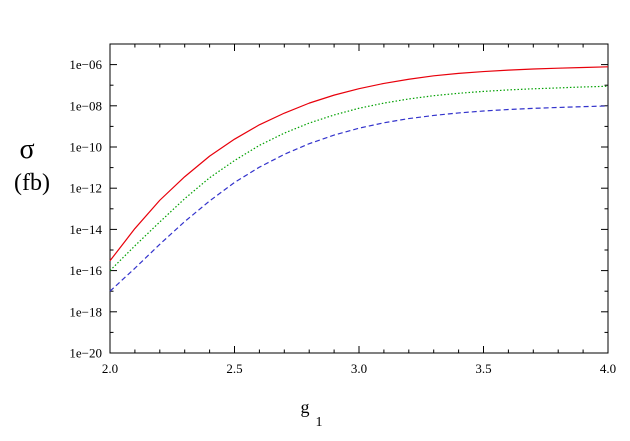  Describe the element at coordinates (85, 311) in the screenshot. I see `y-tick-label: 1e−18` at that location.